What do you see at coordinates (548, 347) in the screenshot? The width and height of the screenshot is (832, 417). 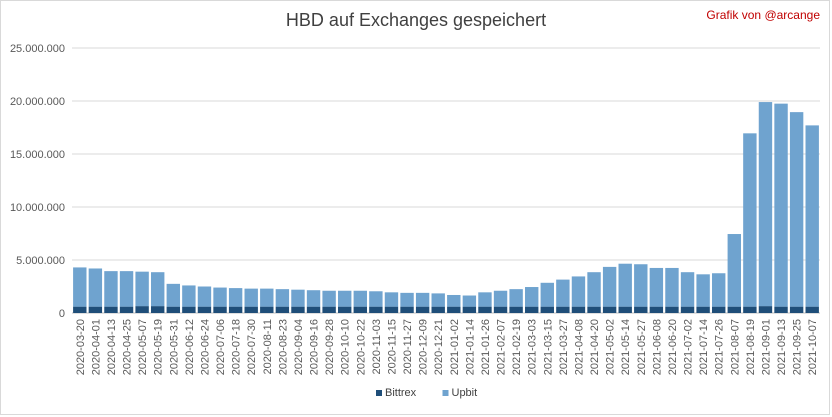 I see `x-tick-label: 2021-03-15` at bounding box center [548, 347].